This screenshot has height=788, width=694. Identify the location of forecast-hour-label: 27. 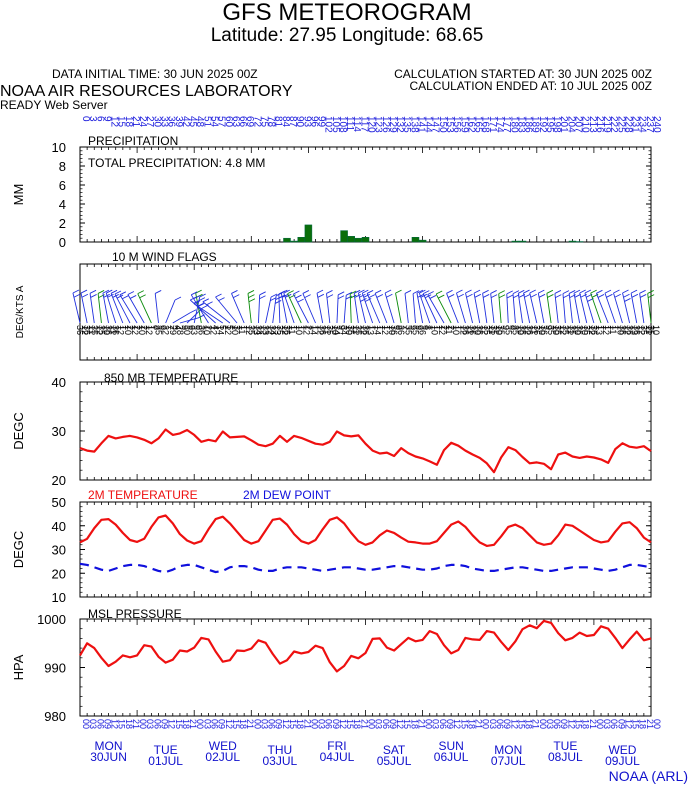
(149, 122).